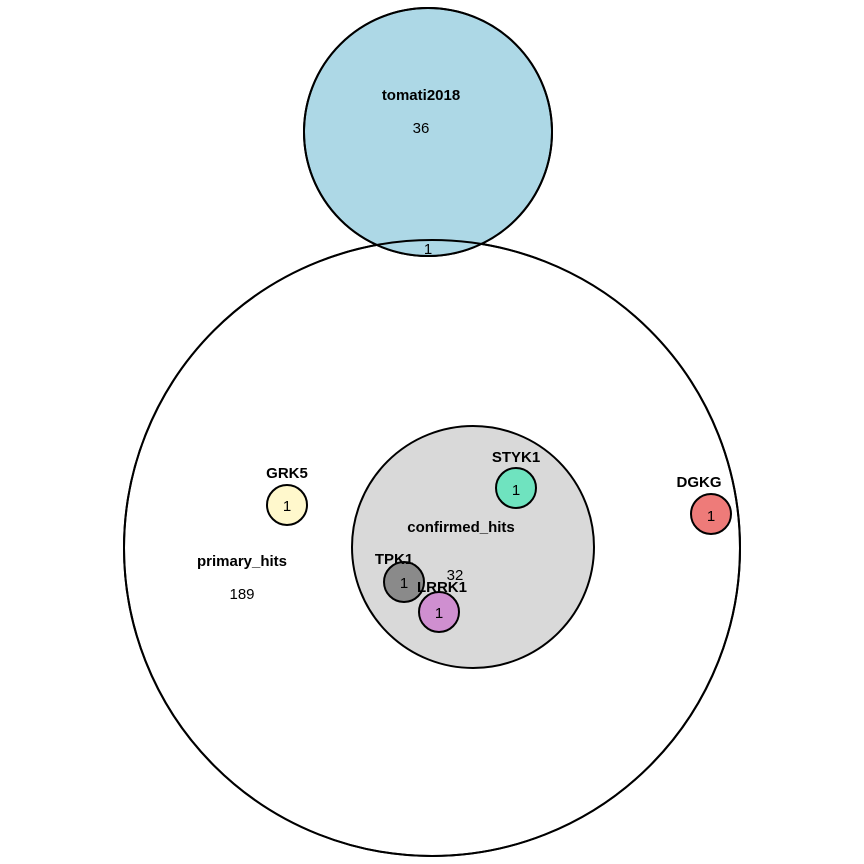 This screenshot has height=864, width=864. I want to click on styk1-count: 1, so click(516, 490).